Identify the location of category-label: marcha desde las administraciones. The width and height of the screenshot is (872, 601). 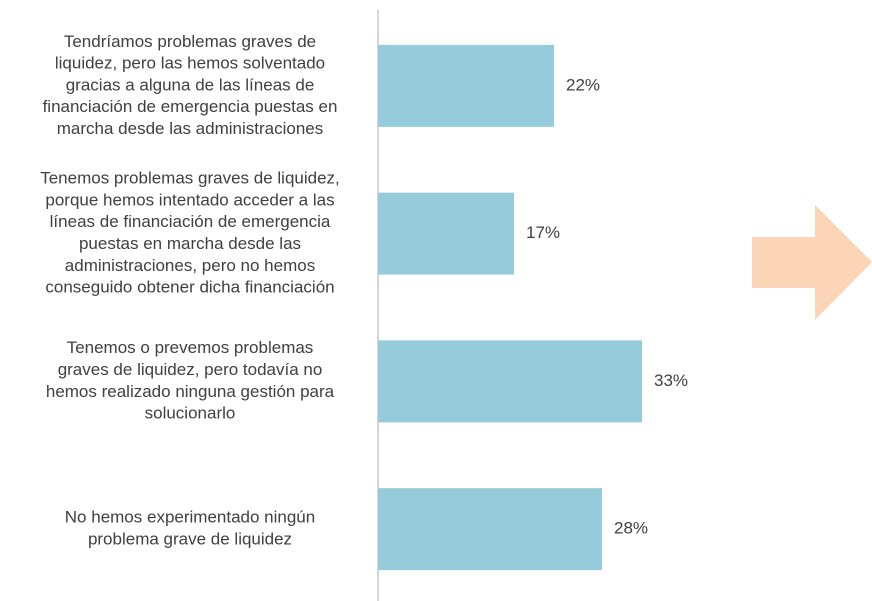
(190, 128).